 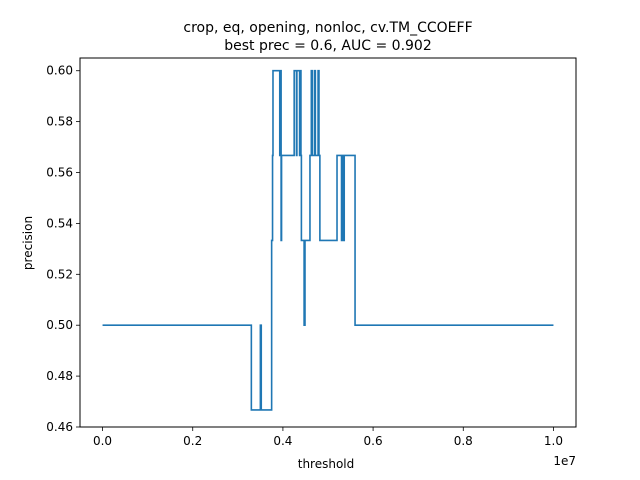 I want to click on y-axis-ticks: 0.46 0.48 0.50 0.52 0.54 0.56 0.58 0.60, so click(x=63, y=249).